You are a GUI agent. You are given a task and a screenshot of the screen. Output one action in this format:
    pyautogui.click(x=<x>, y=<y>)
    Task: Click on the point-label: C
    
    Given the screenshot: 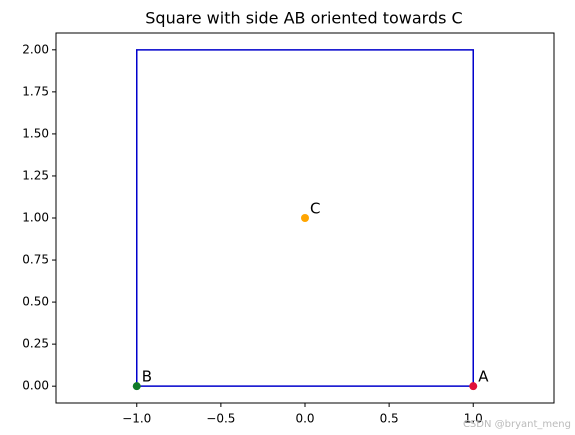 What is the action you would take?
    pyautogui.click(x=315, y=209)
    